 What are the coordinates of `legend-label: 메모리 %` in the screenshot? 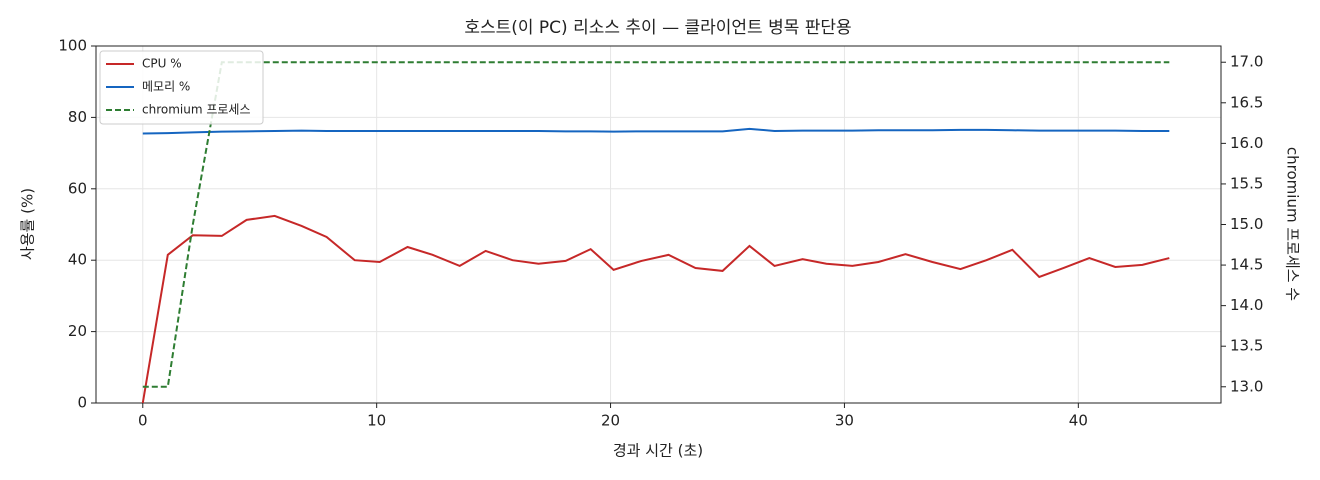 It's located at (166, 87).